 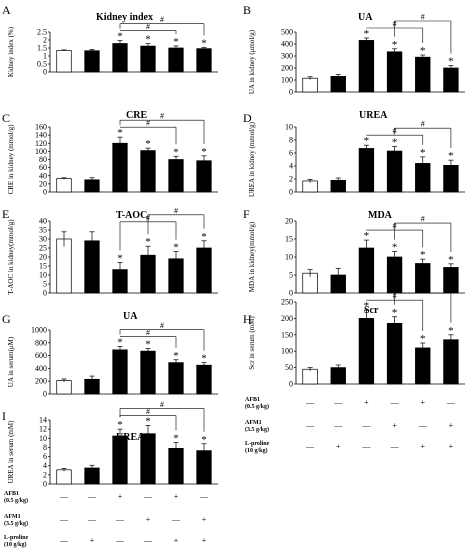 What do you see at coordinates (287, 32) in the screenshot?
I see `y-tick-label: 500` at bounding box center [287, 32].